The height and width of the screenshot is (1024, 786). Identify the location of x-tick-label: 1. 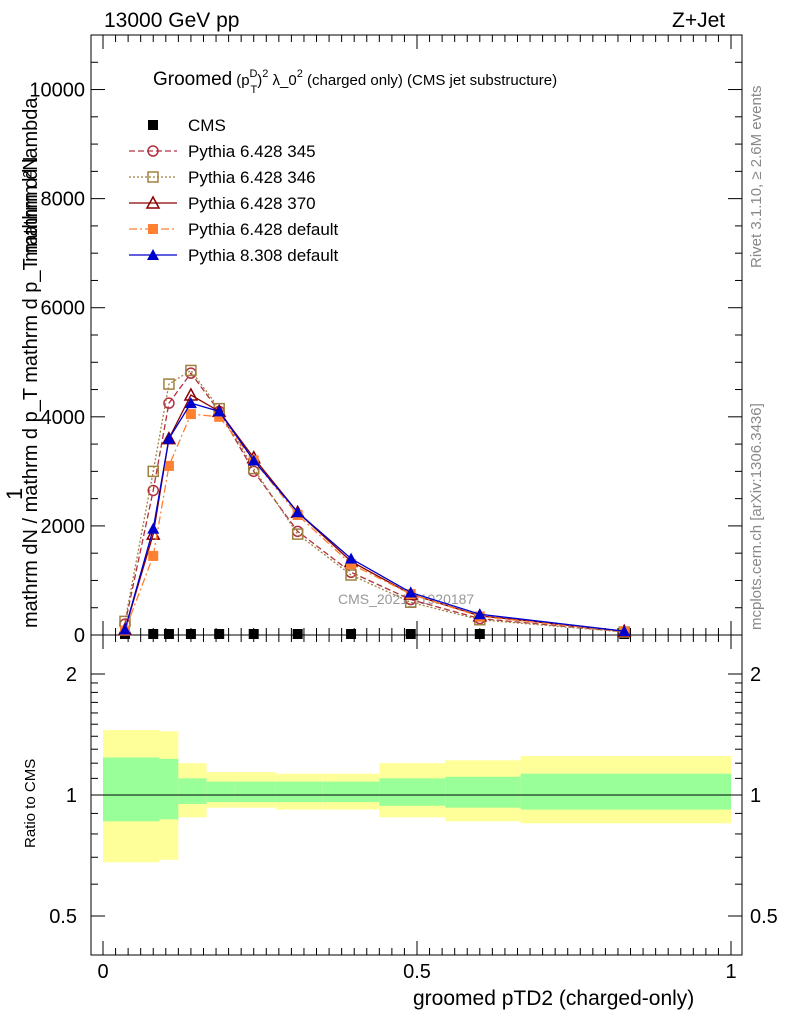
(730, 972).